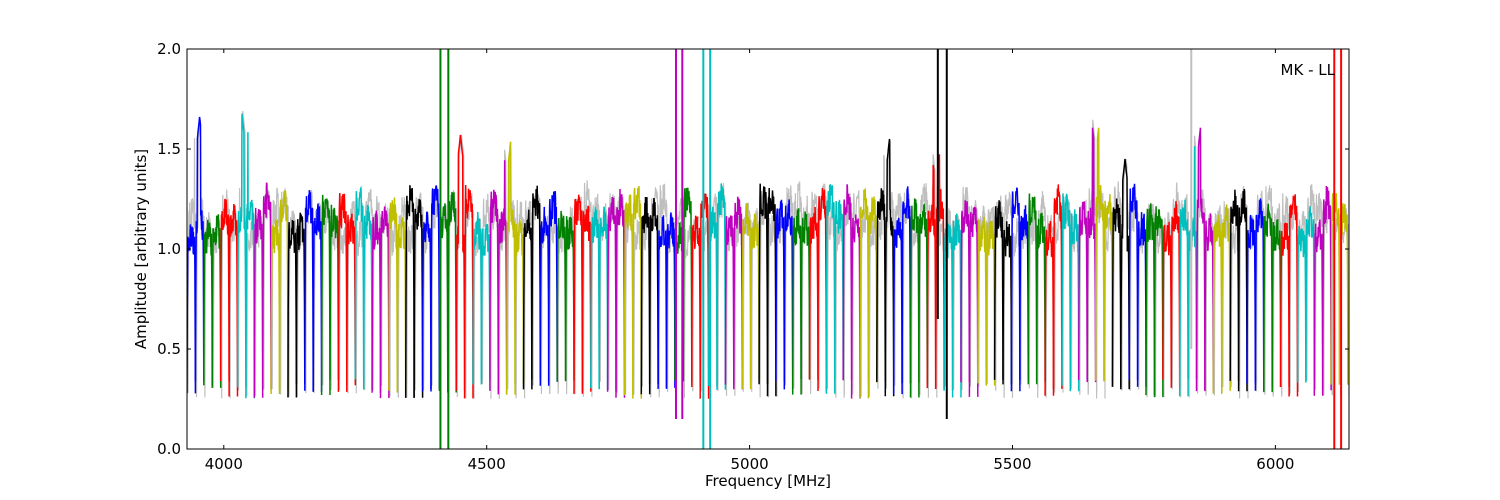  Describe the element at coordinates (141, 249) in the screenshot. I see `y-axis-label: Amplitude [arbitrary units]` at that location.